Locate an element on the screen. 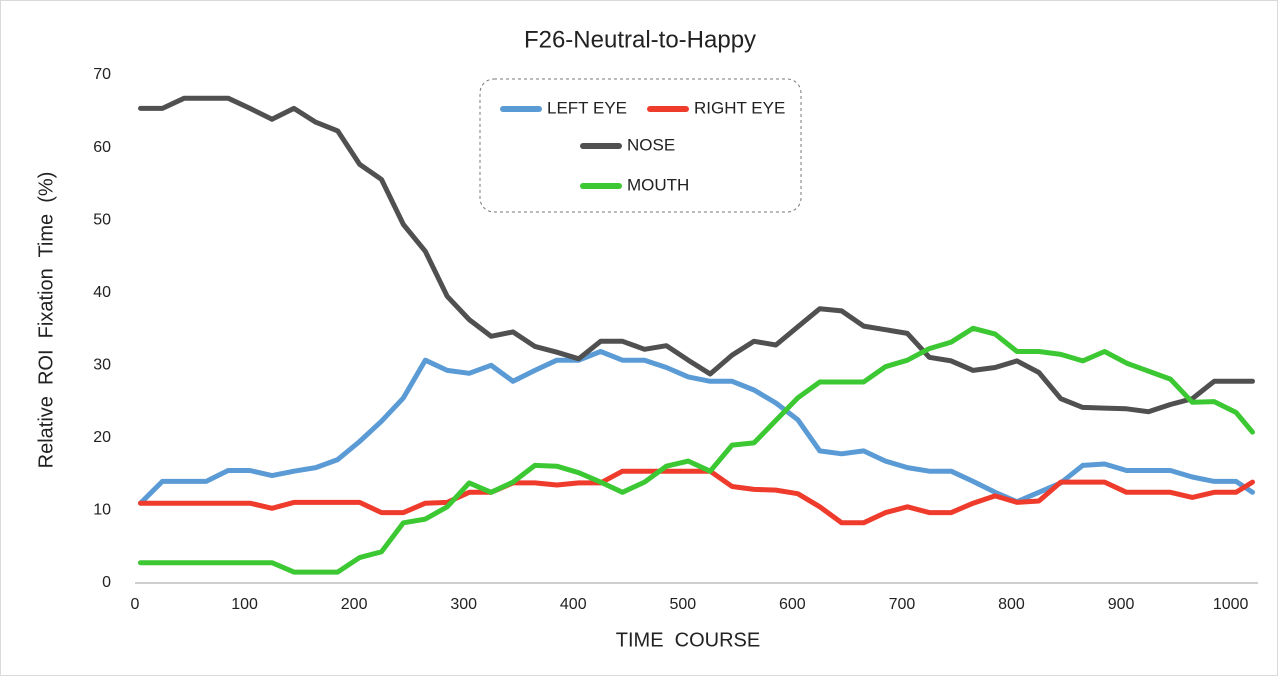 This screenshot has width=1278, height=676. x-tick-label: 400 is located at coordinates (573, 604).